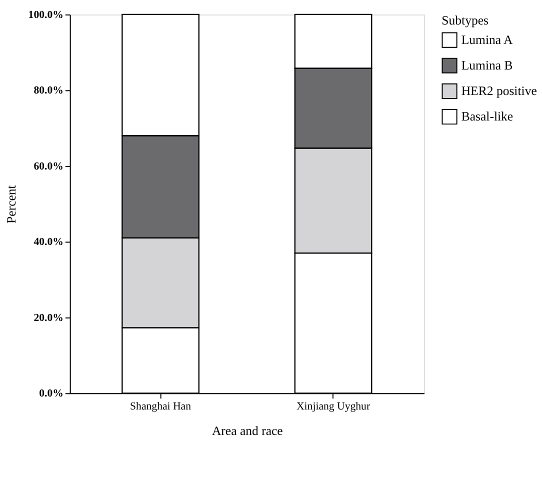 This screenshot has width=542, height=478. What do you see at coordinates (49, 166) in the screenshot?
I see `y-tick-label: 60.0%` at bounding box center [49, 166].